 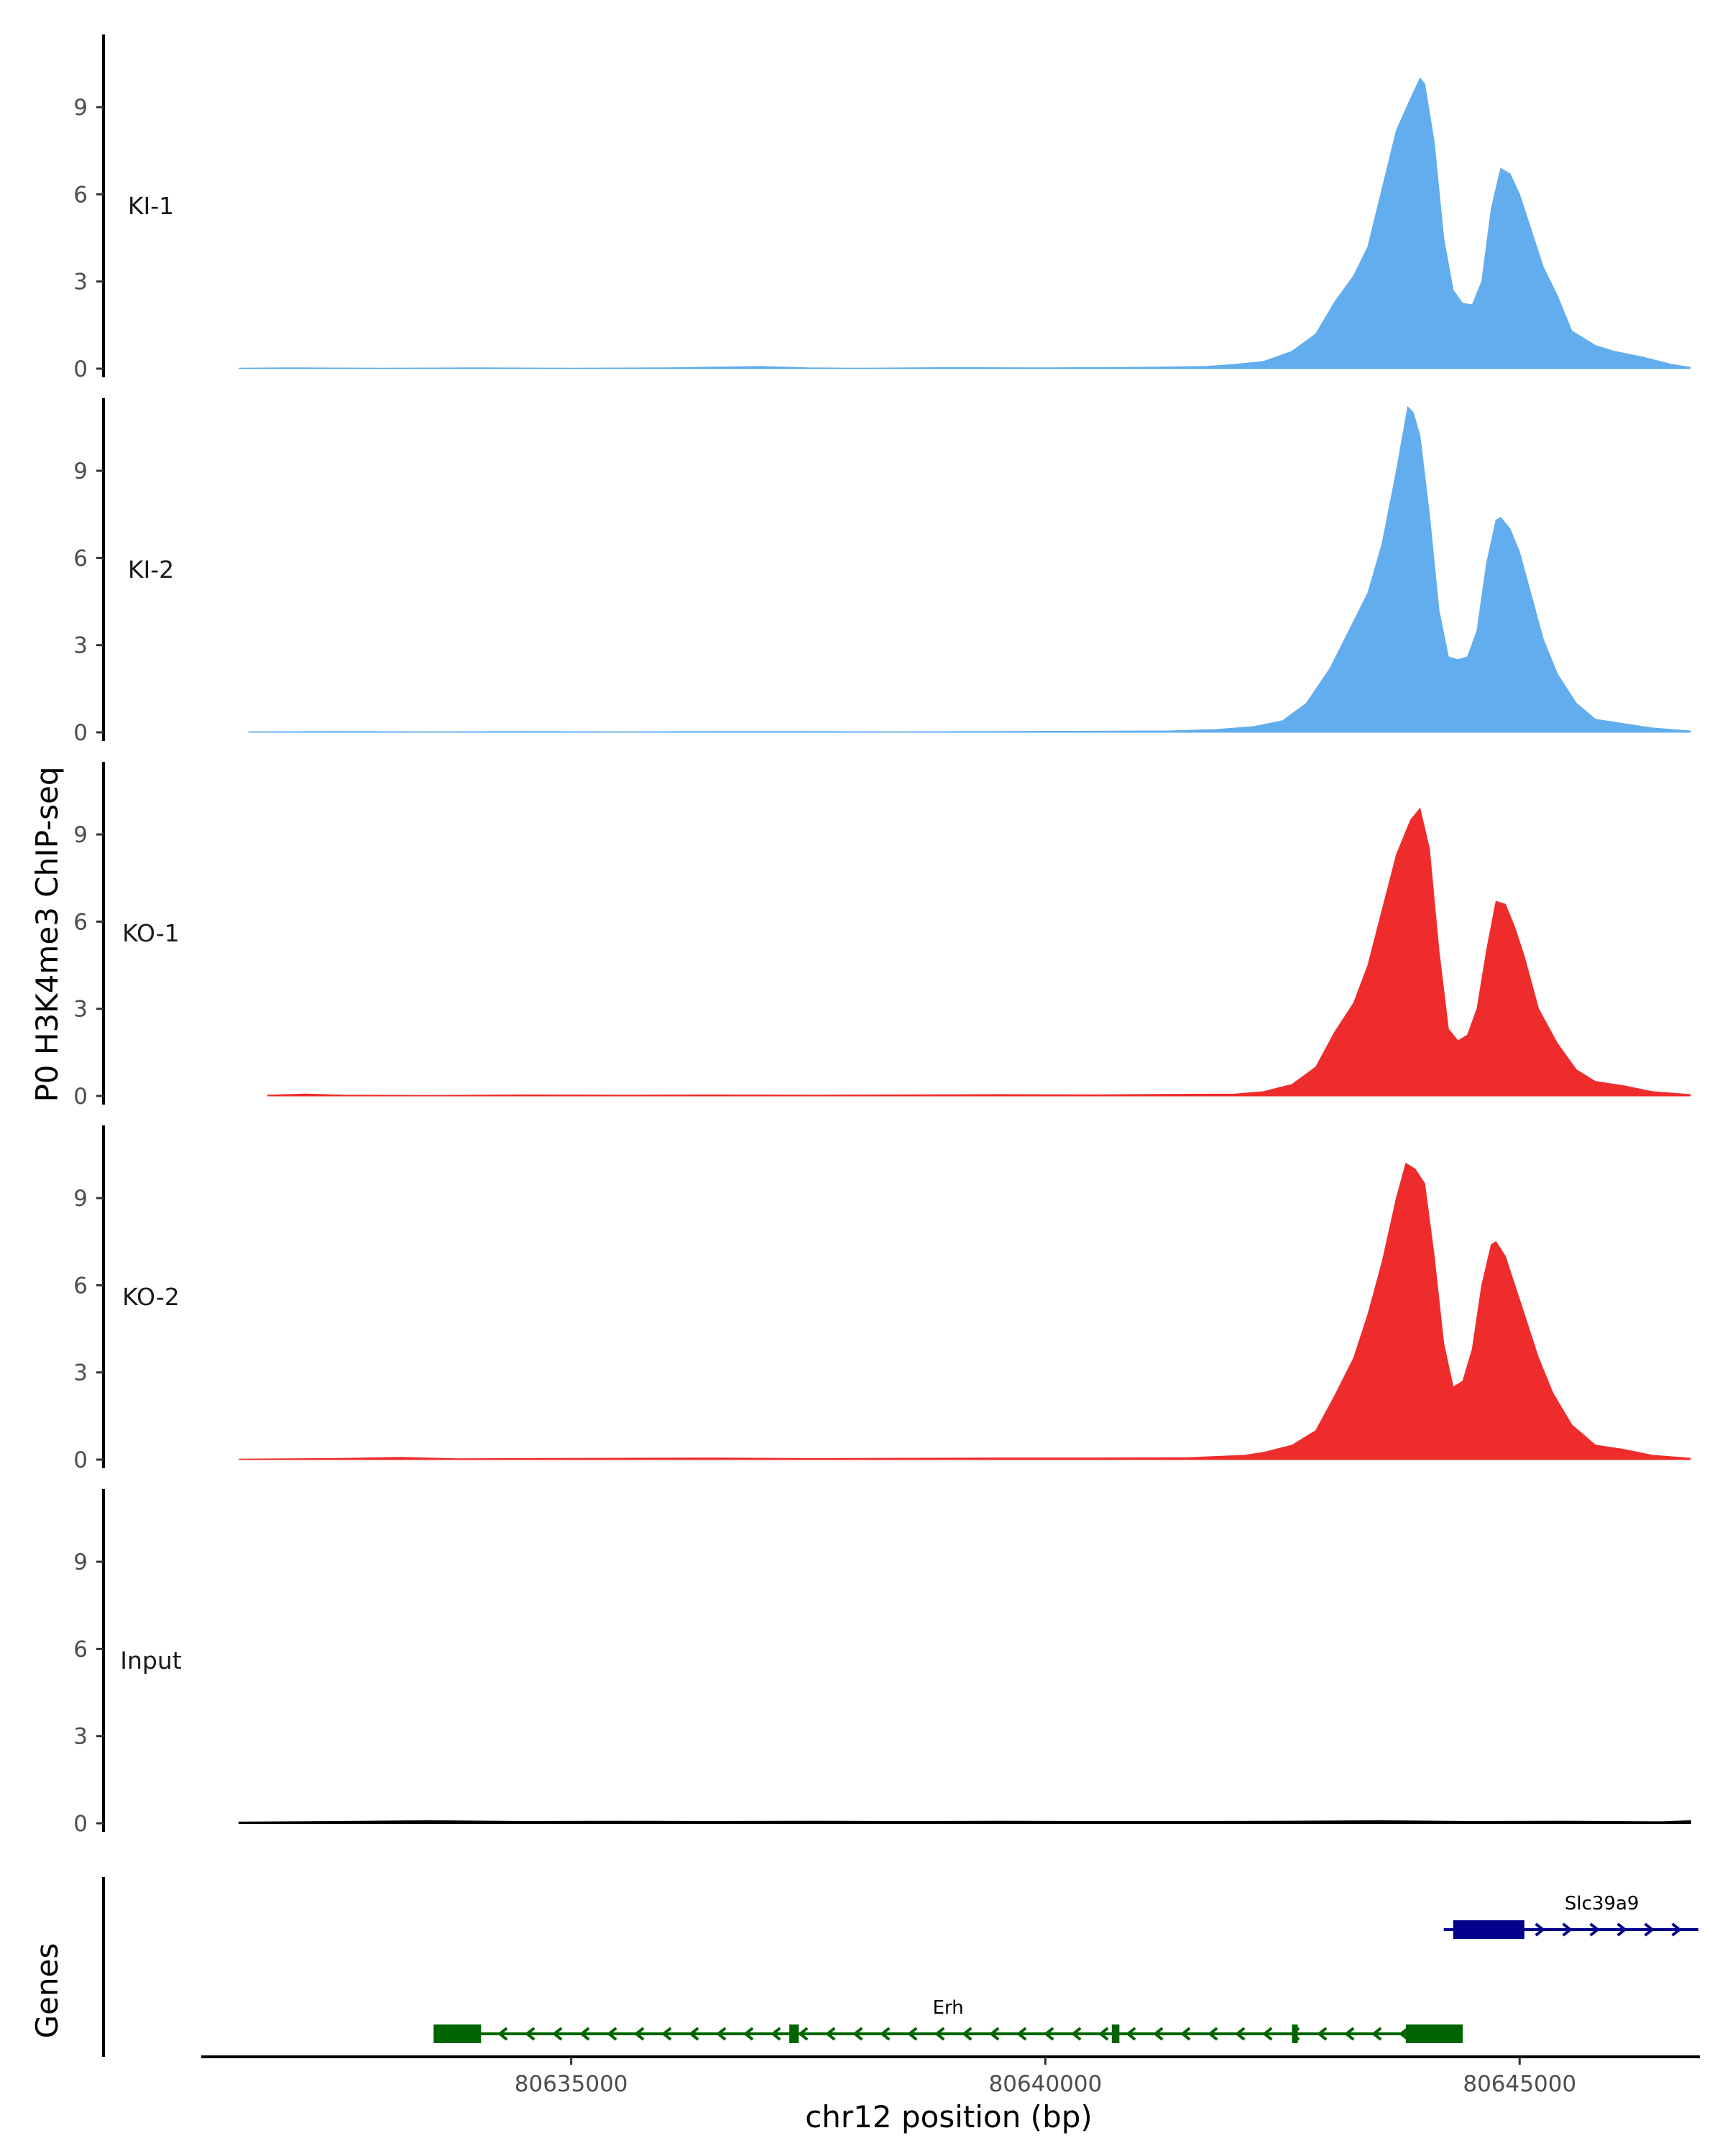 What do you see at coordinates (1519, 2084) in the screenshot?
I see `x-tick-label: 80645000` at bounding box center [1519, 2084].